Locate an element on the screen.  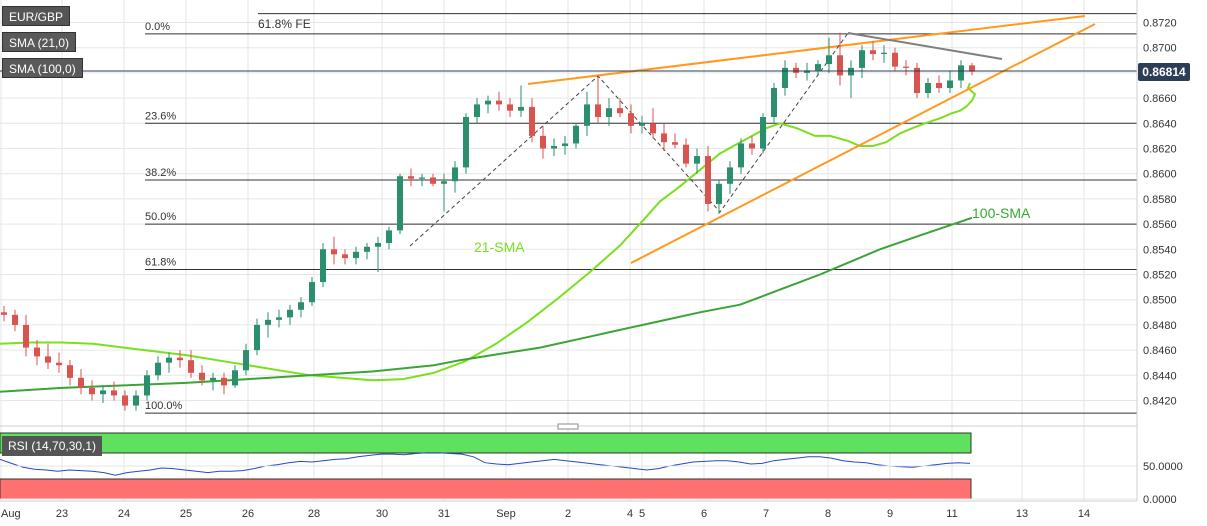
rsi-legend: RSI (14,70,30,1) is located at coordinates (52, 446).